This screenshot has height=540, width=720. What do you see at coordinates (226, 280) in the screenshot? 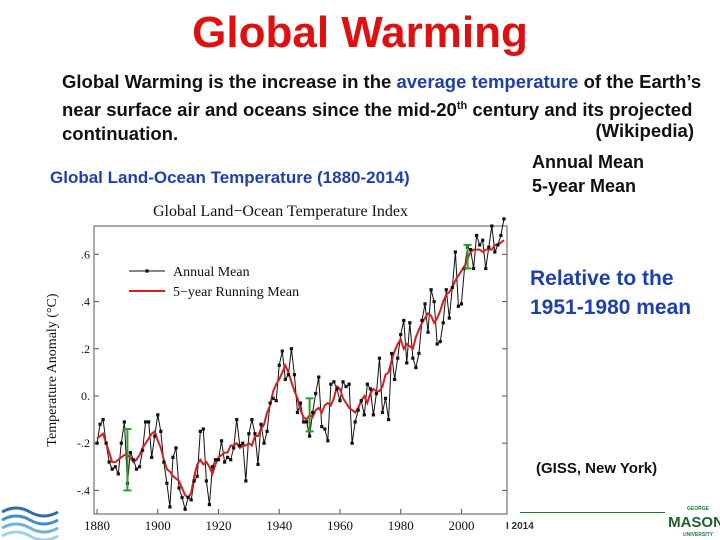
I see `legend-box` at bounding box center [226, 280].